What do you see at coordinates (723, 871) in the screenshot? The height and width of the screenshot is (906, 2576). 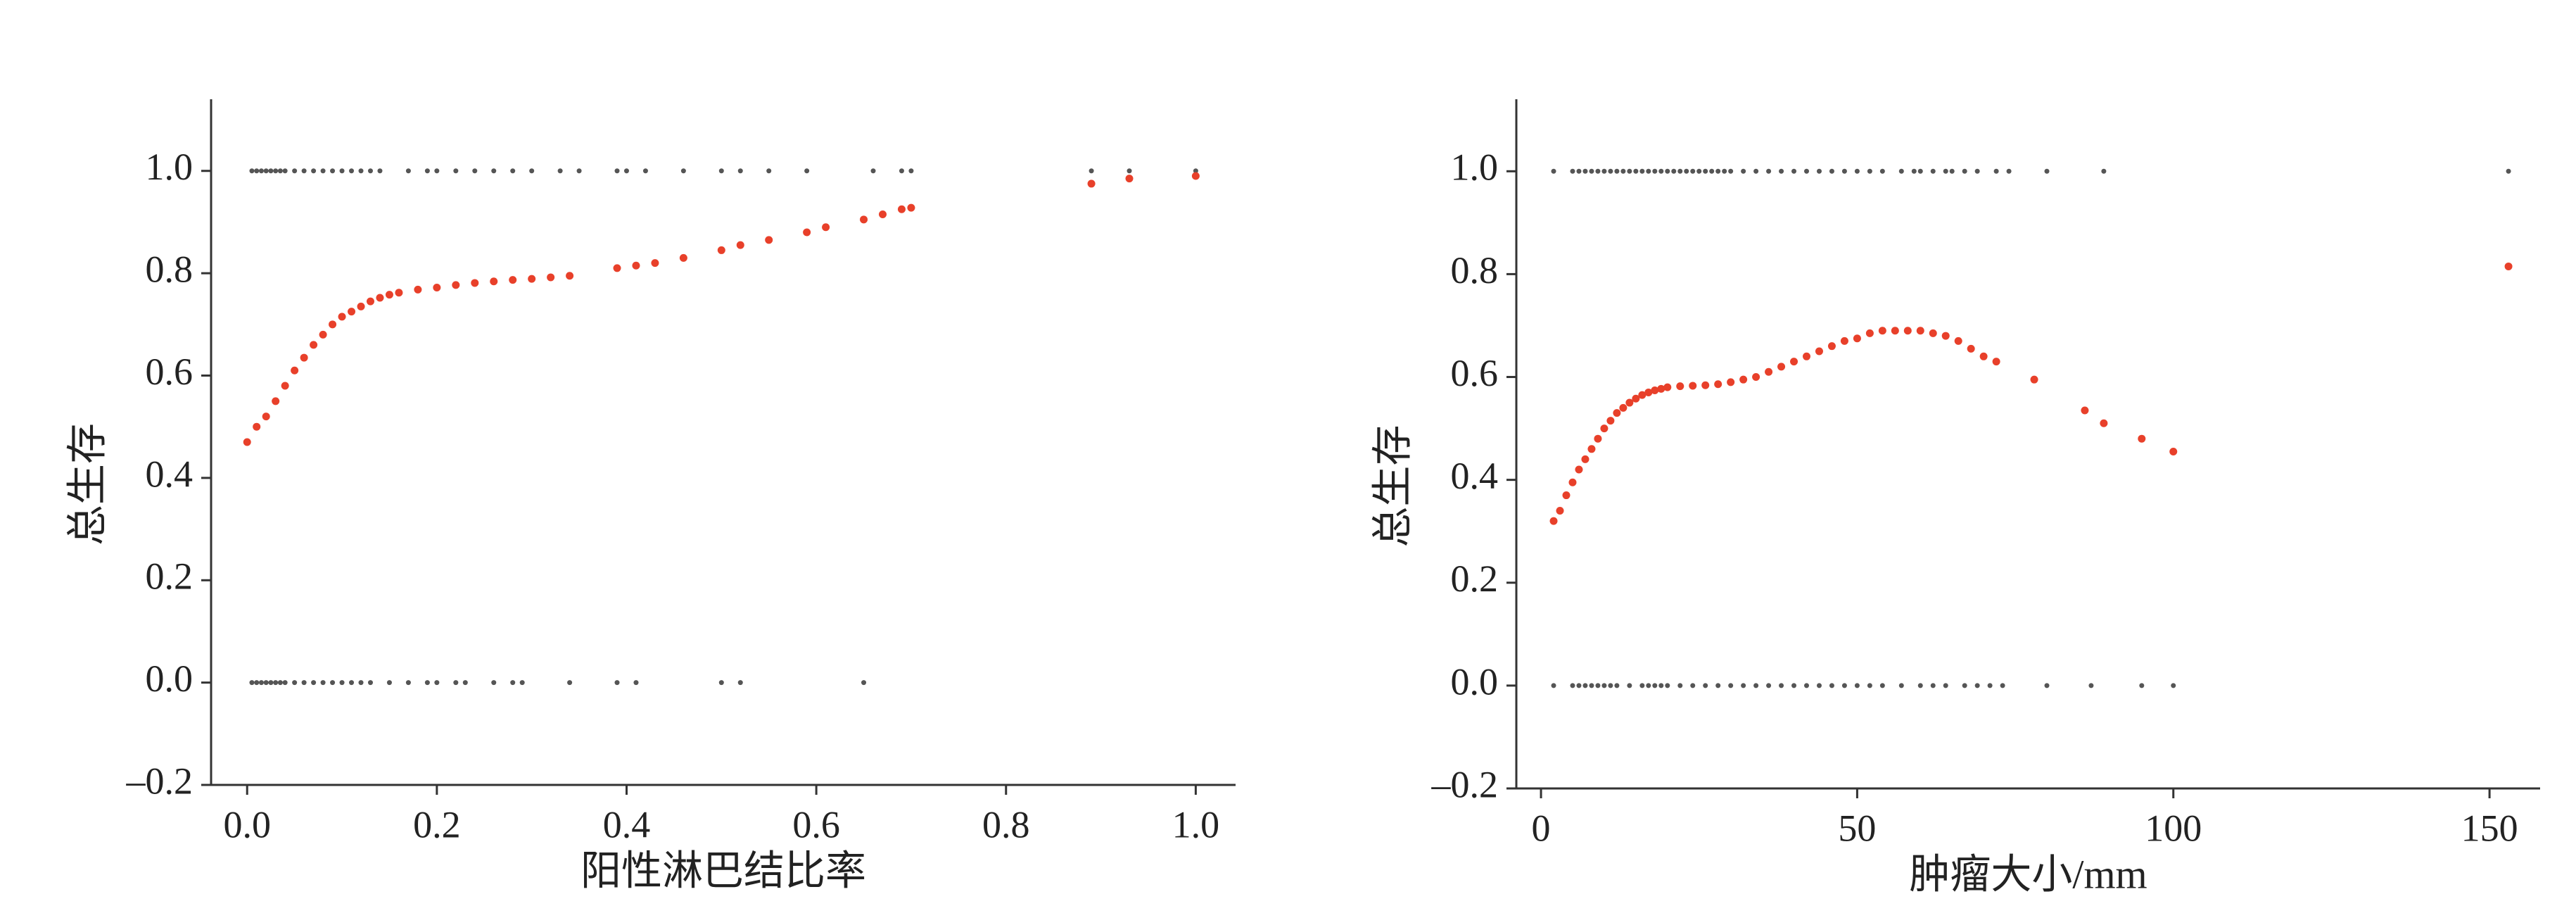 I see `x-axis-title: 阳性淋巴结比率` at bounding box center [723, 871].